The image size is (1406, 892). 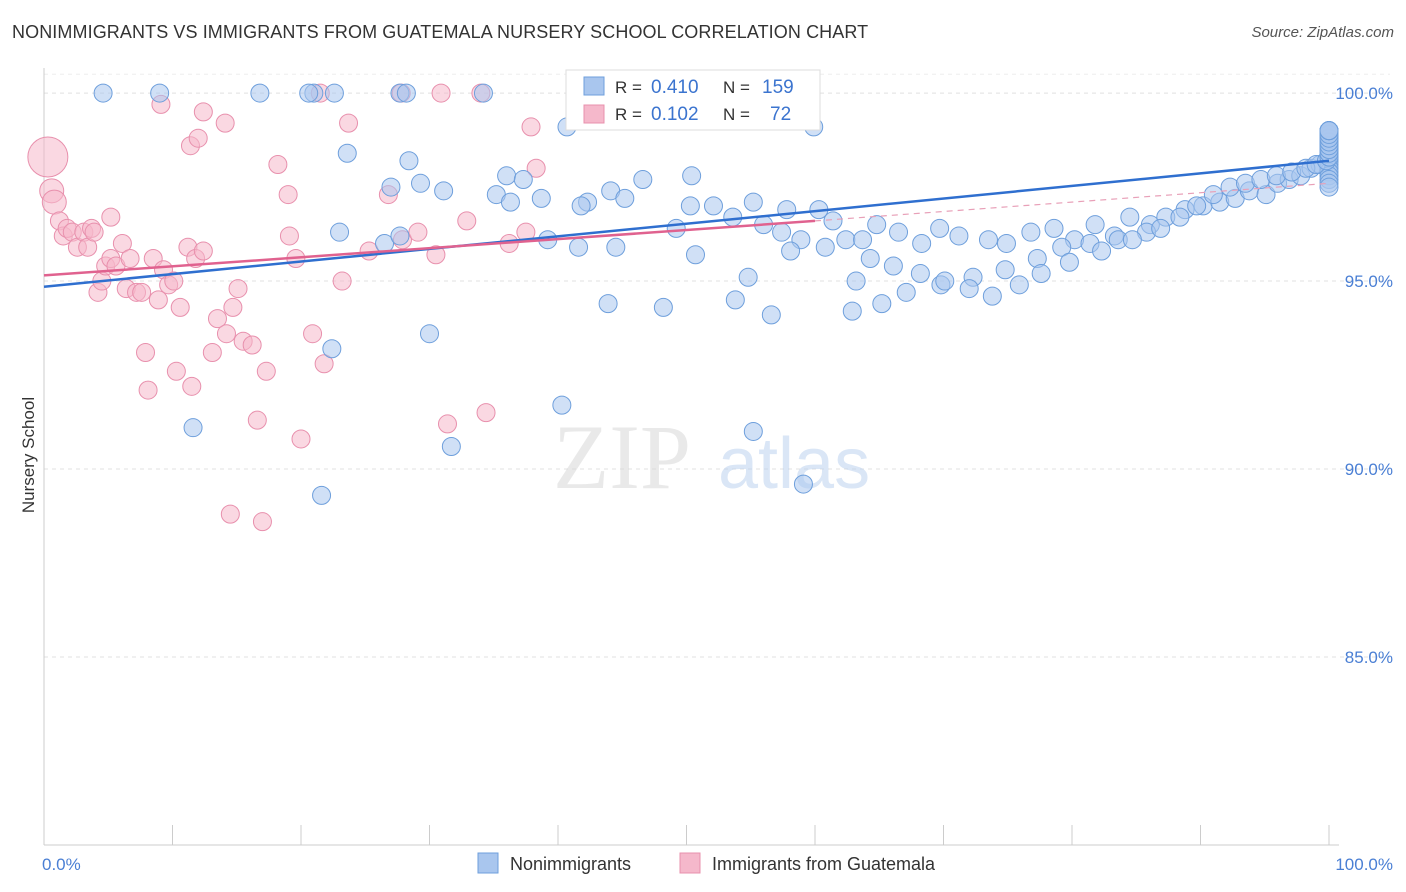 I want to click on stats-swatch-pink, so click(x=594, y=114).